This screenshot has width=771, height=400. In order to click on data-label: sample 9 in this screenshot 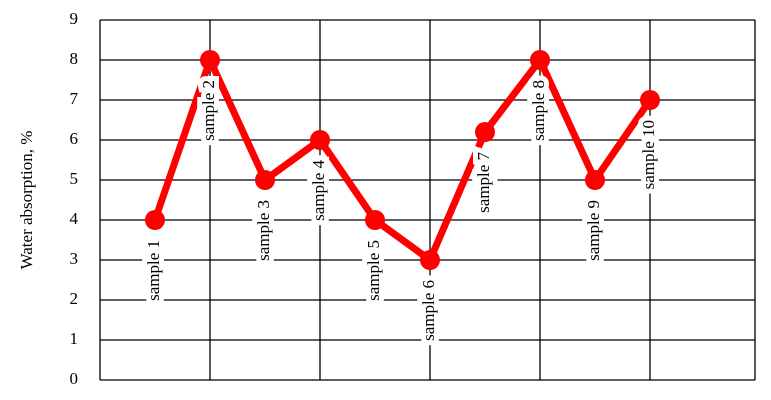, I will do `click(593, 230)`.